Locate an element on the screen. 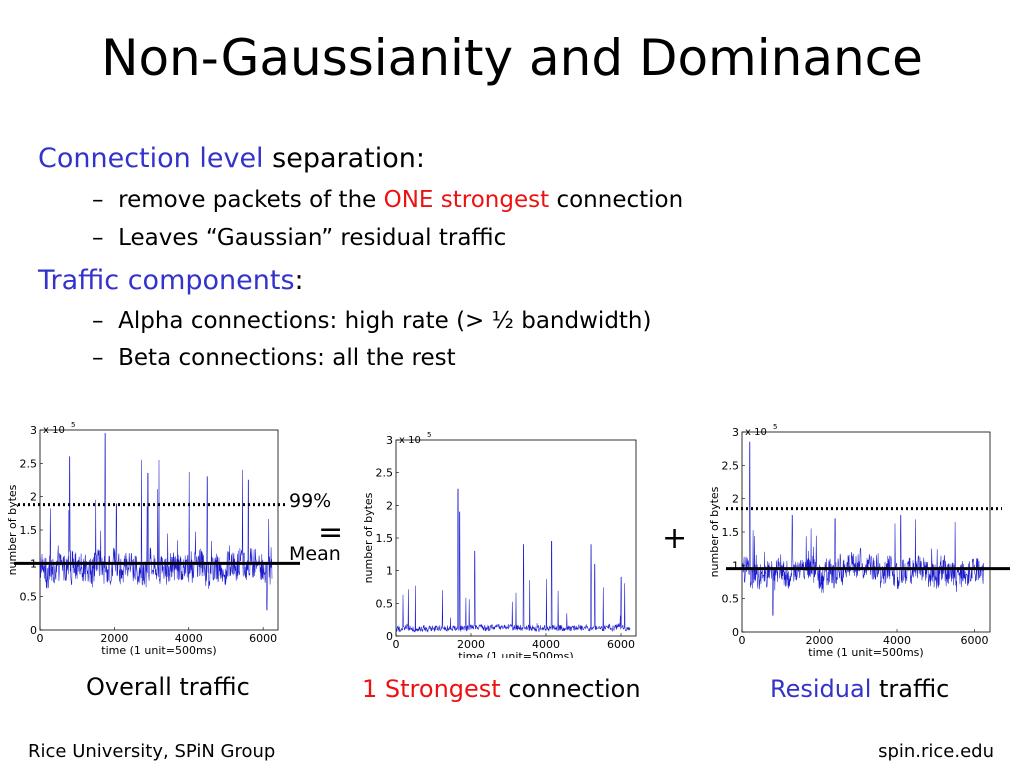 This screenshot has height=768, width=1024. plus-sign: + is located at coordinates (675, 538).